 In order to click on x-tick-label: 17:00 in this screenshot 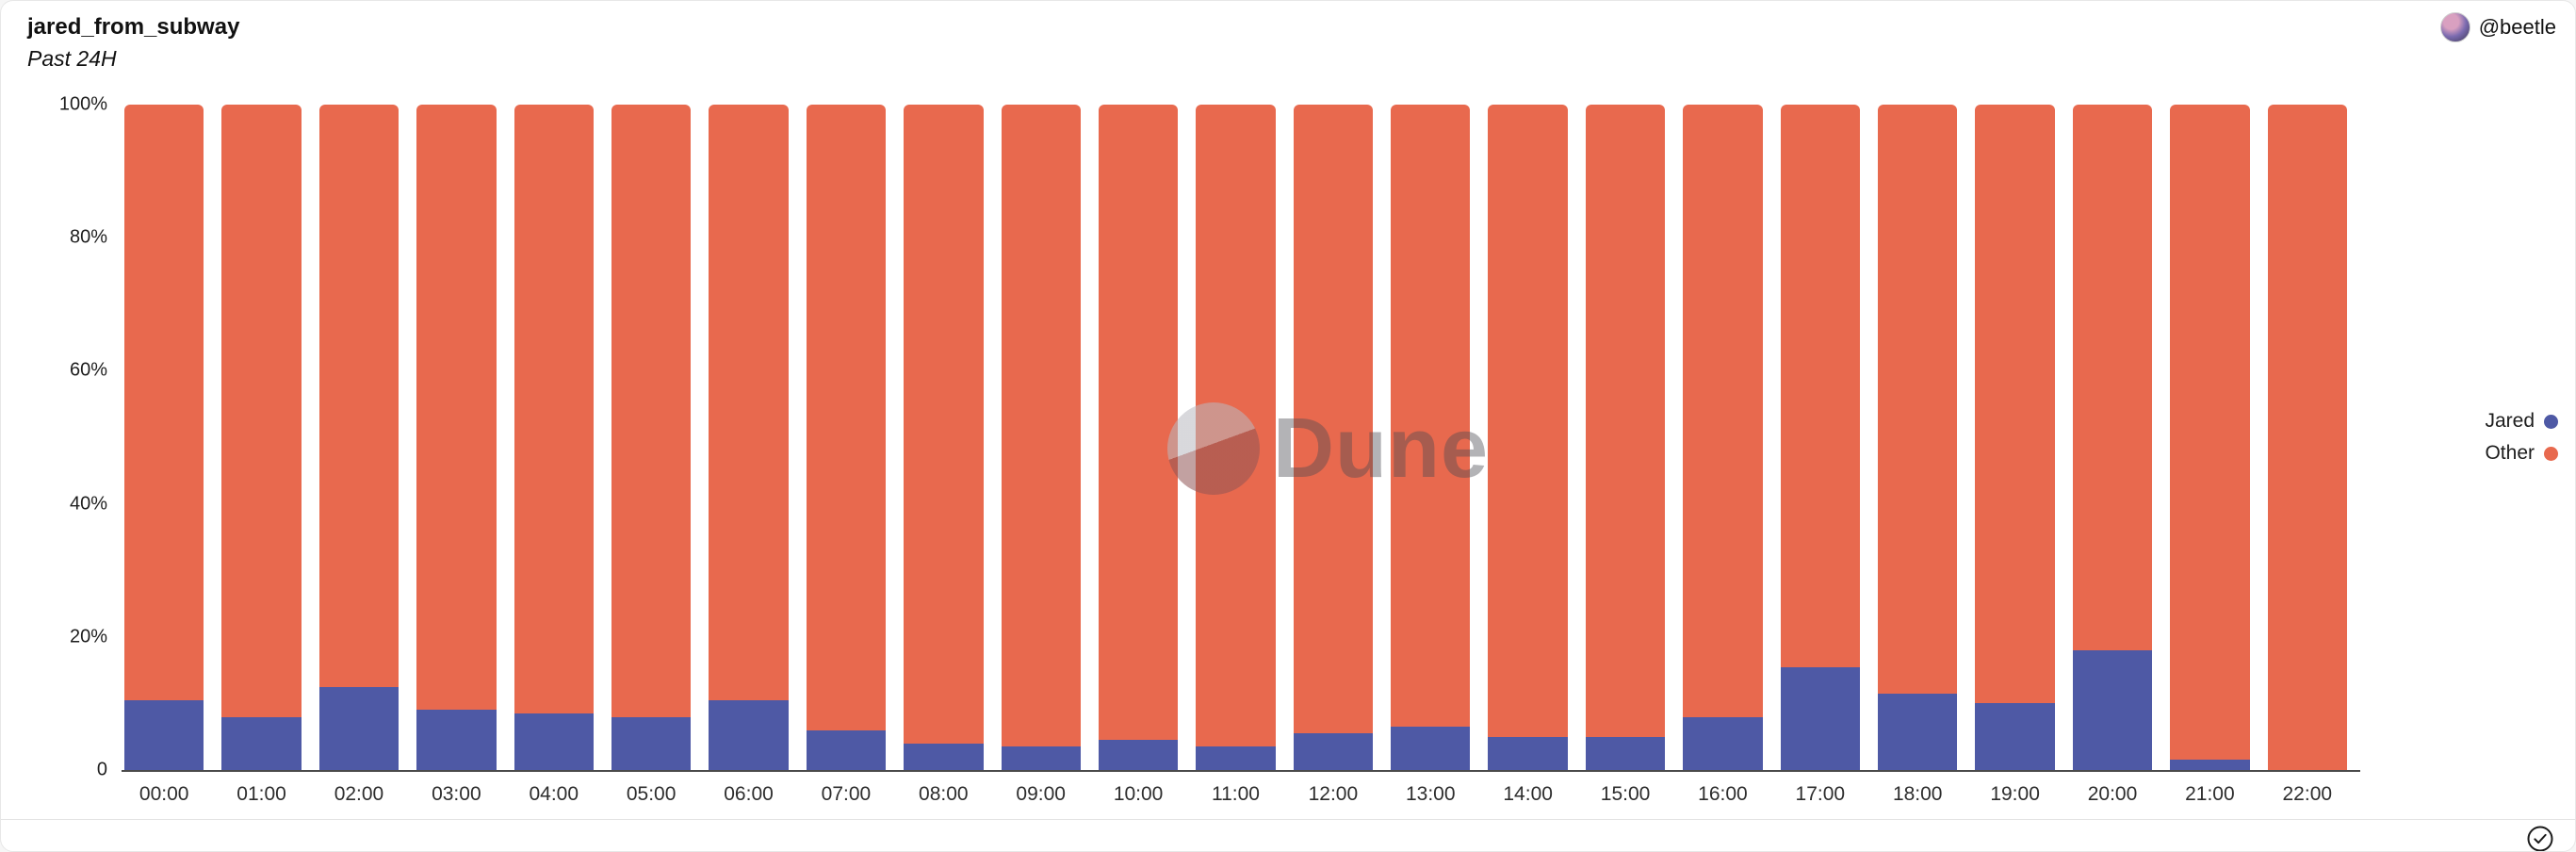, I will do `click(1820, 794)`.